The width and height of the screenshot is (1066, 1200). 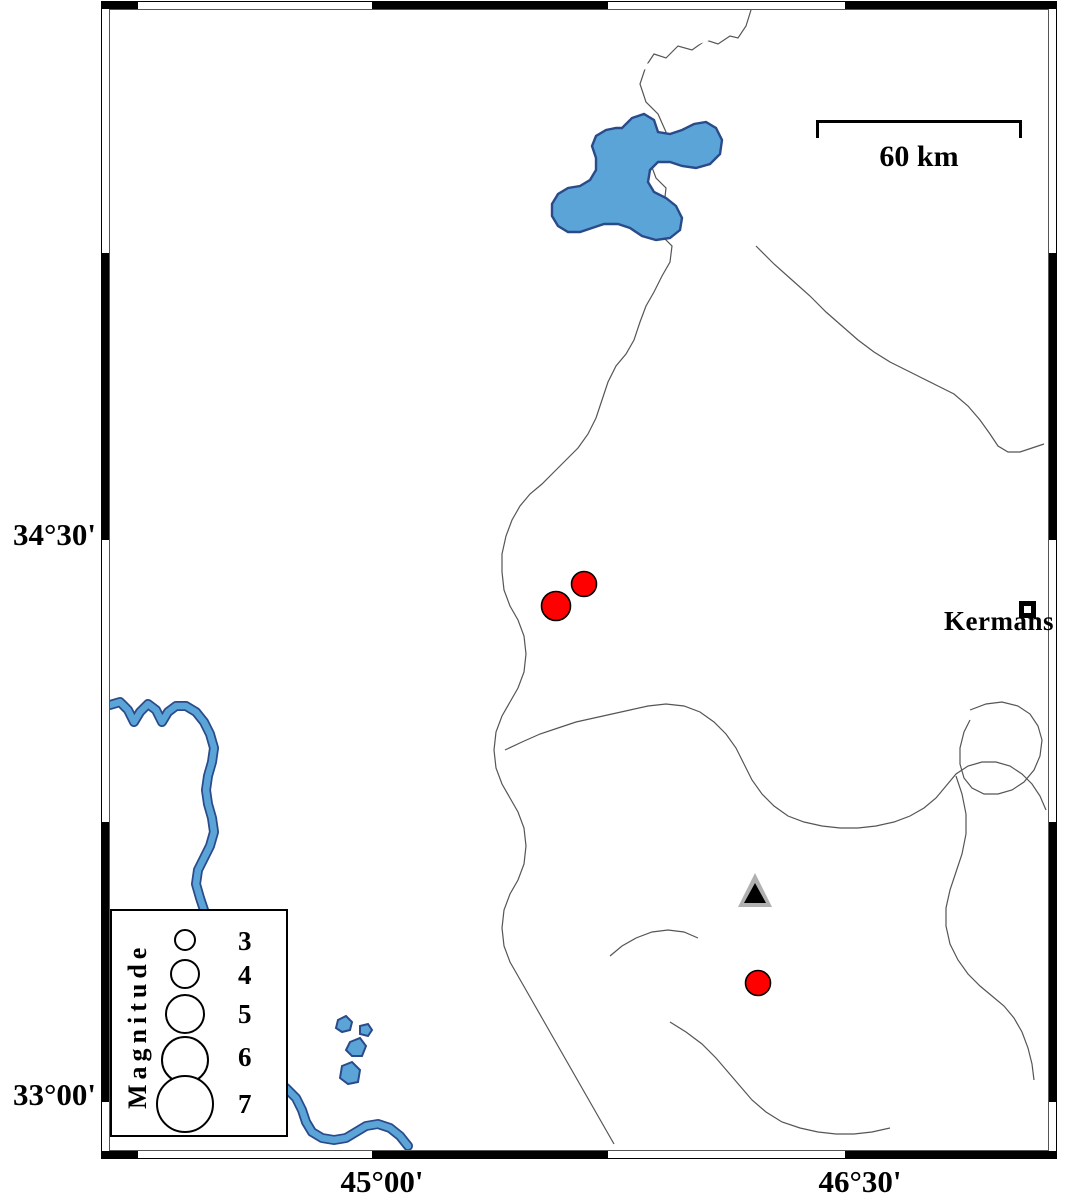 I want to click on marsh-water-bodies, so click(x=354, y=1050).